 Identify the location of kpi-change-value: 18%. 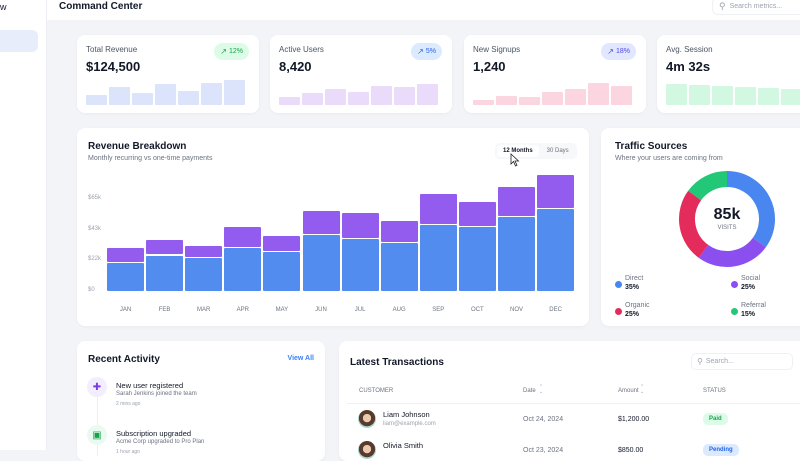
(622, 51).